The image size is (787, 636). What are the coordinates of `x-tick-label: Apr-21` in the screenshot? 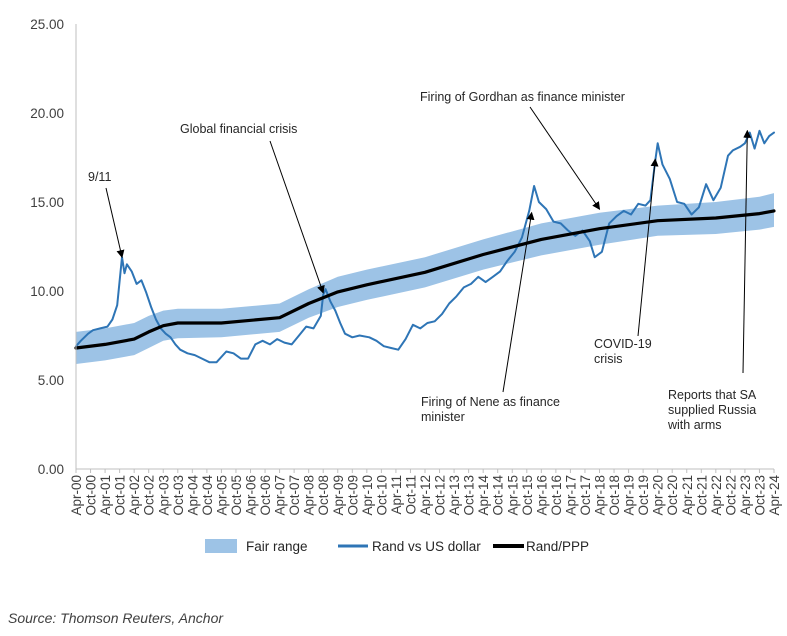 It's located at (687, 495).